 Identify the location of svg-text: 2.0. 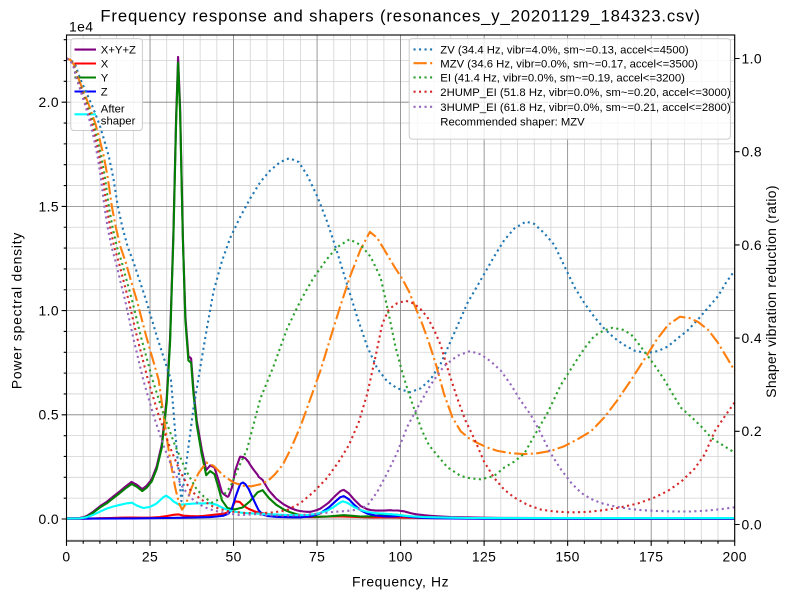
(48, 102).